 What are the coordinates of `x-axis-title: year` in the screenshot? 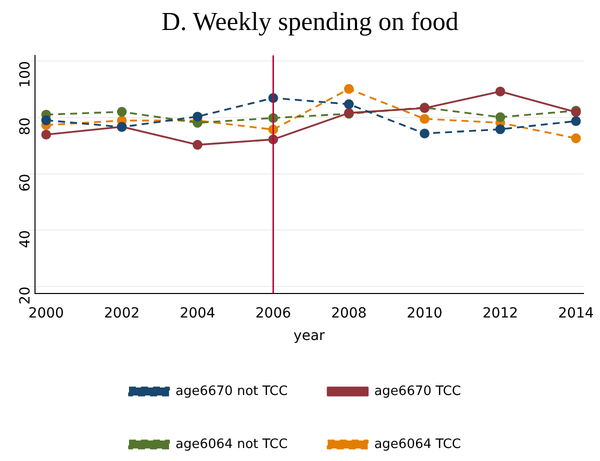 It's located at (310, 336).